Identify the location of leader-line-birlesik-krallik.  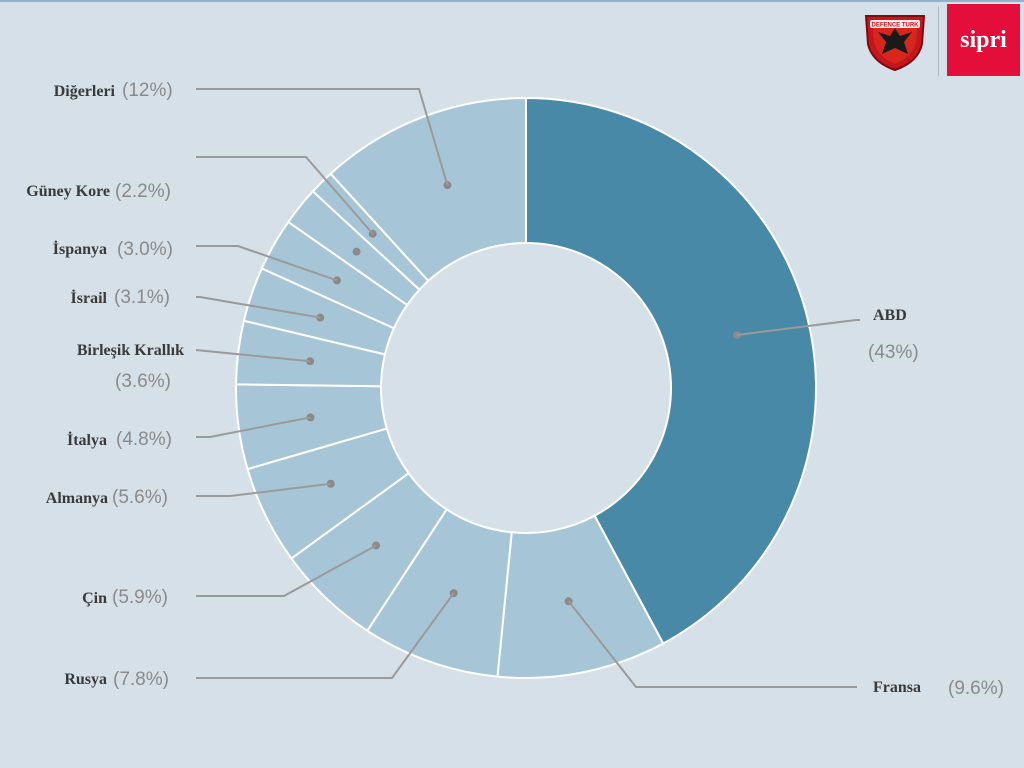
(253, 356).